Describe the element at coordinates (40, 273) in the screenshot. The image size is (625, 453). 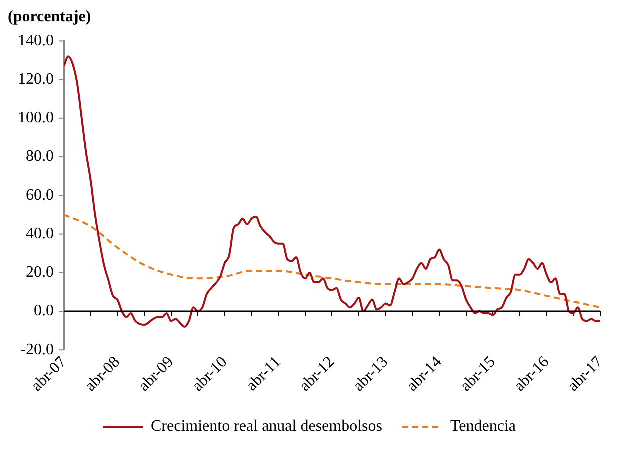
I see `y-tick-label: 20.0` at that location.